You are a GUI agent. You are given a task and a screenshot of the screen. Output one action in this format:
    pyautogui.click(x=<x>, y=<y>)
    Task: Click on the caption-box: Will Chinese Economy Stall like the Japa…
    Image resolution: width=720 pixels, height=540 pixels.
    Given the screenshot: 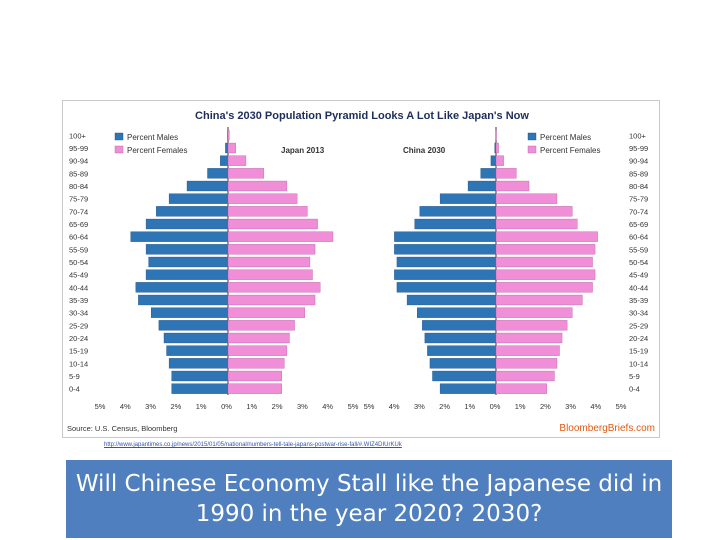 What is the action you would take?
    pyautogui.click(x=369, y=499)
    